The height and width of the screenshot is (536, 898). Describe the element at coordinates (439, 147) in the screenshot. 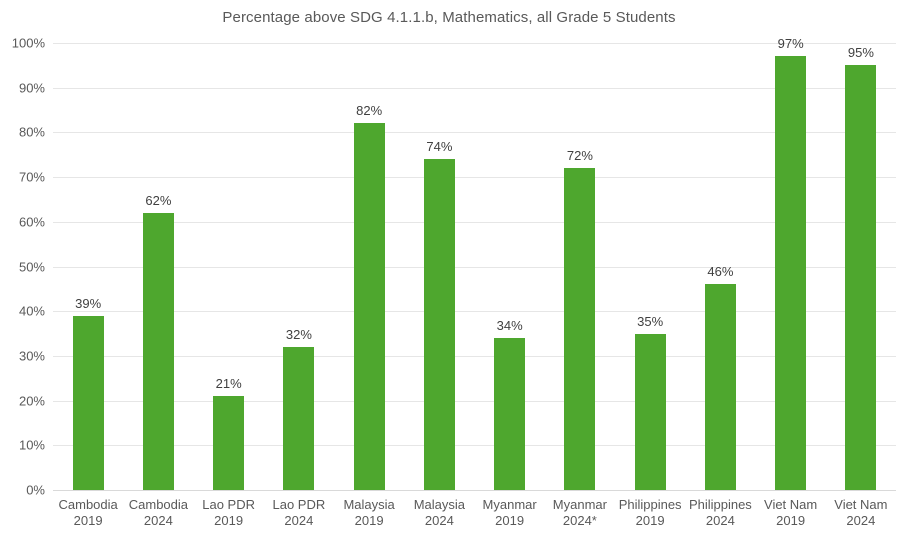

I see `bar-value-label: 74%` at that location.